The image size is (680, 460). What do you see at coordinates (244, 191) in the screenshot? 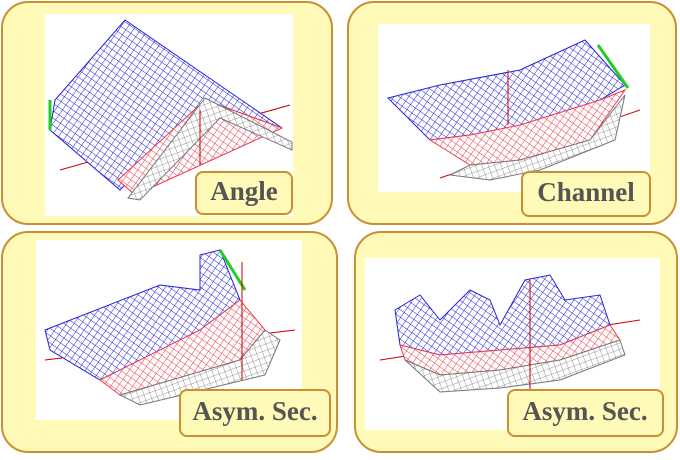
I see `panel-label: Angle` at bounding box center [244, 191].